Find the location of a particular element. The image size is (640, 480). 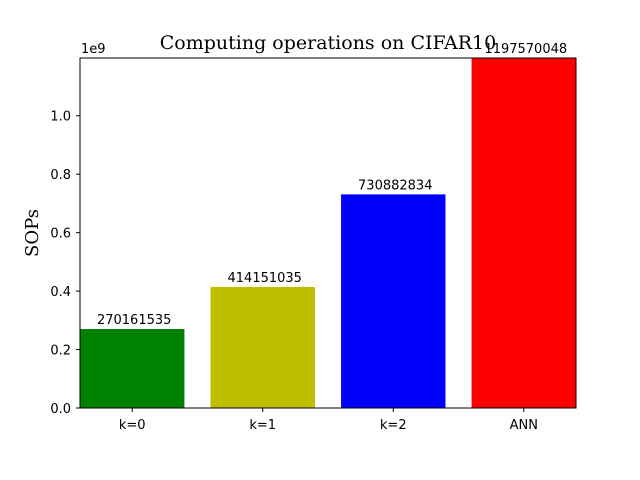

data-label-k=1: 414151035 is located at coordinates (265, 278).